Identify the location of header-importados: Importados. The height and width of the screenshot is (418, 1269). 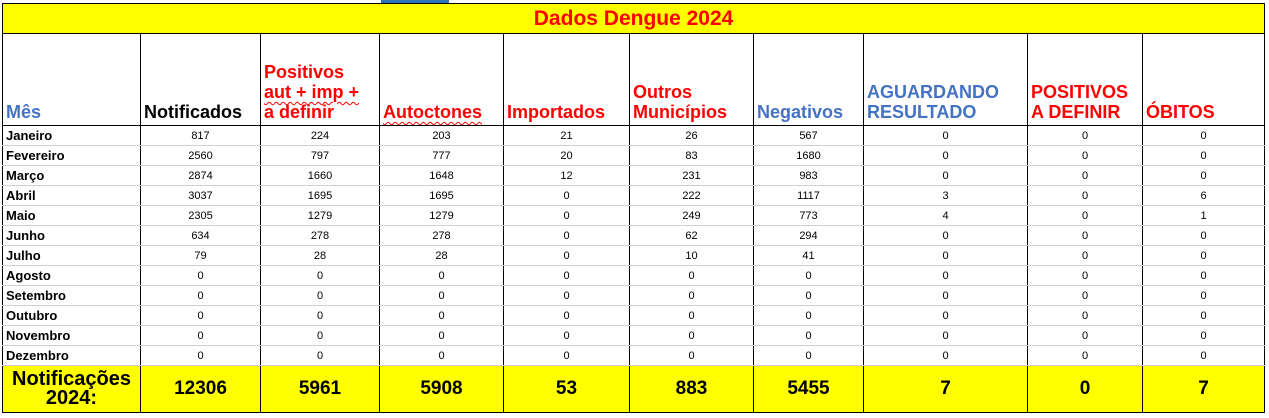
(566, 79).